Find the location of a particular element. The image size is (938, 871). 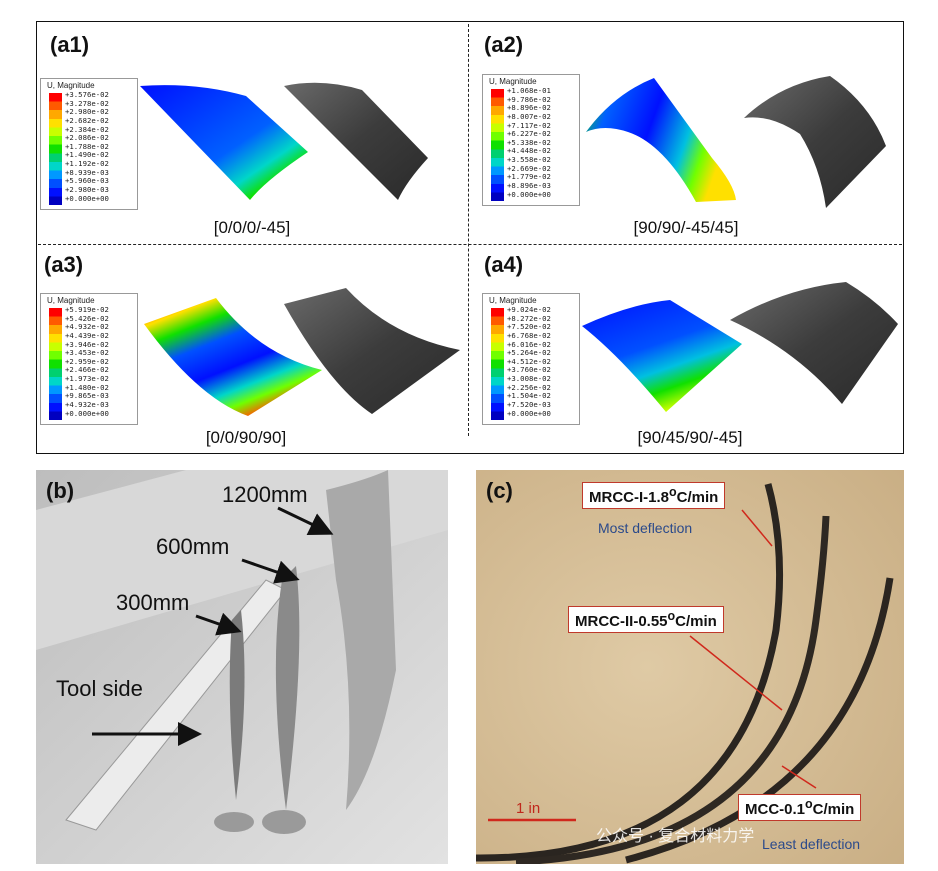

legend-value: +3.576e-02 is located at coordinates (87, 94).